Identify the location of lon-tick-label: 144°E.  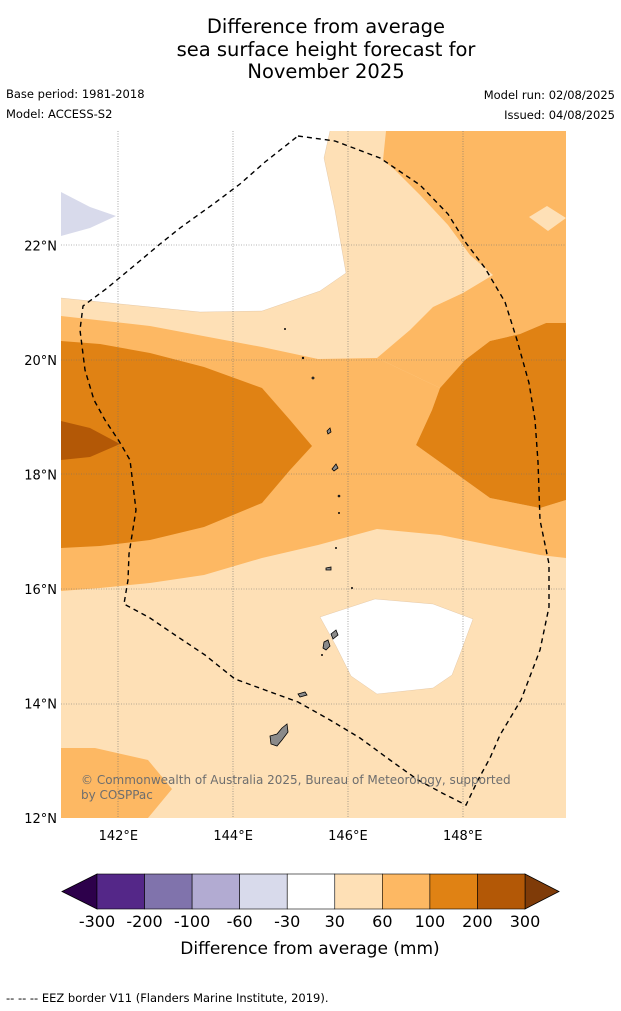
(233, 836).